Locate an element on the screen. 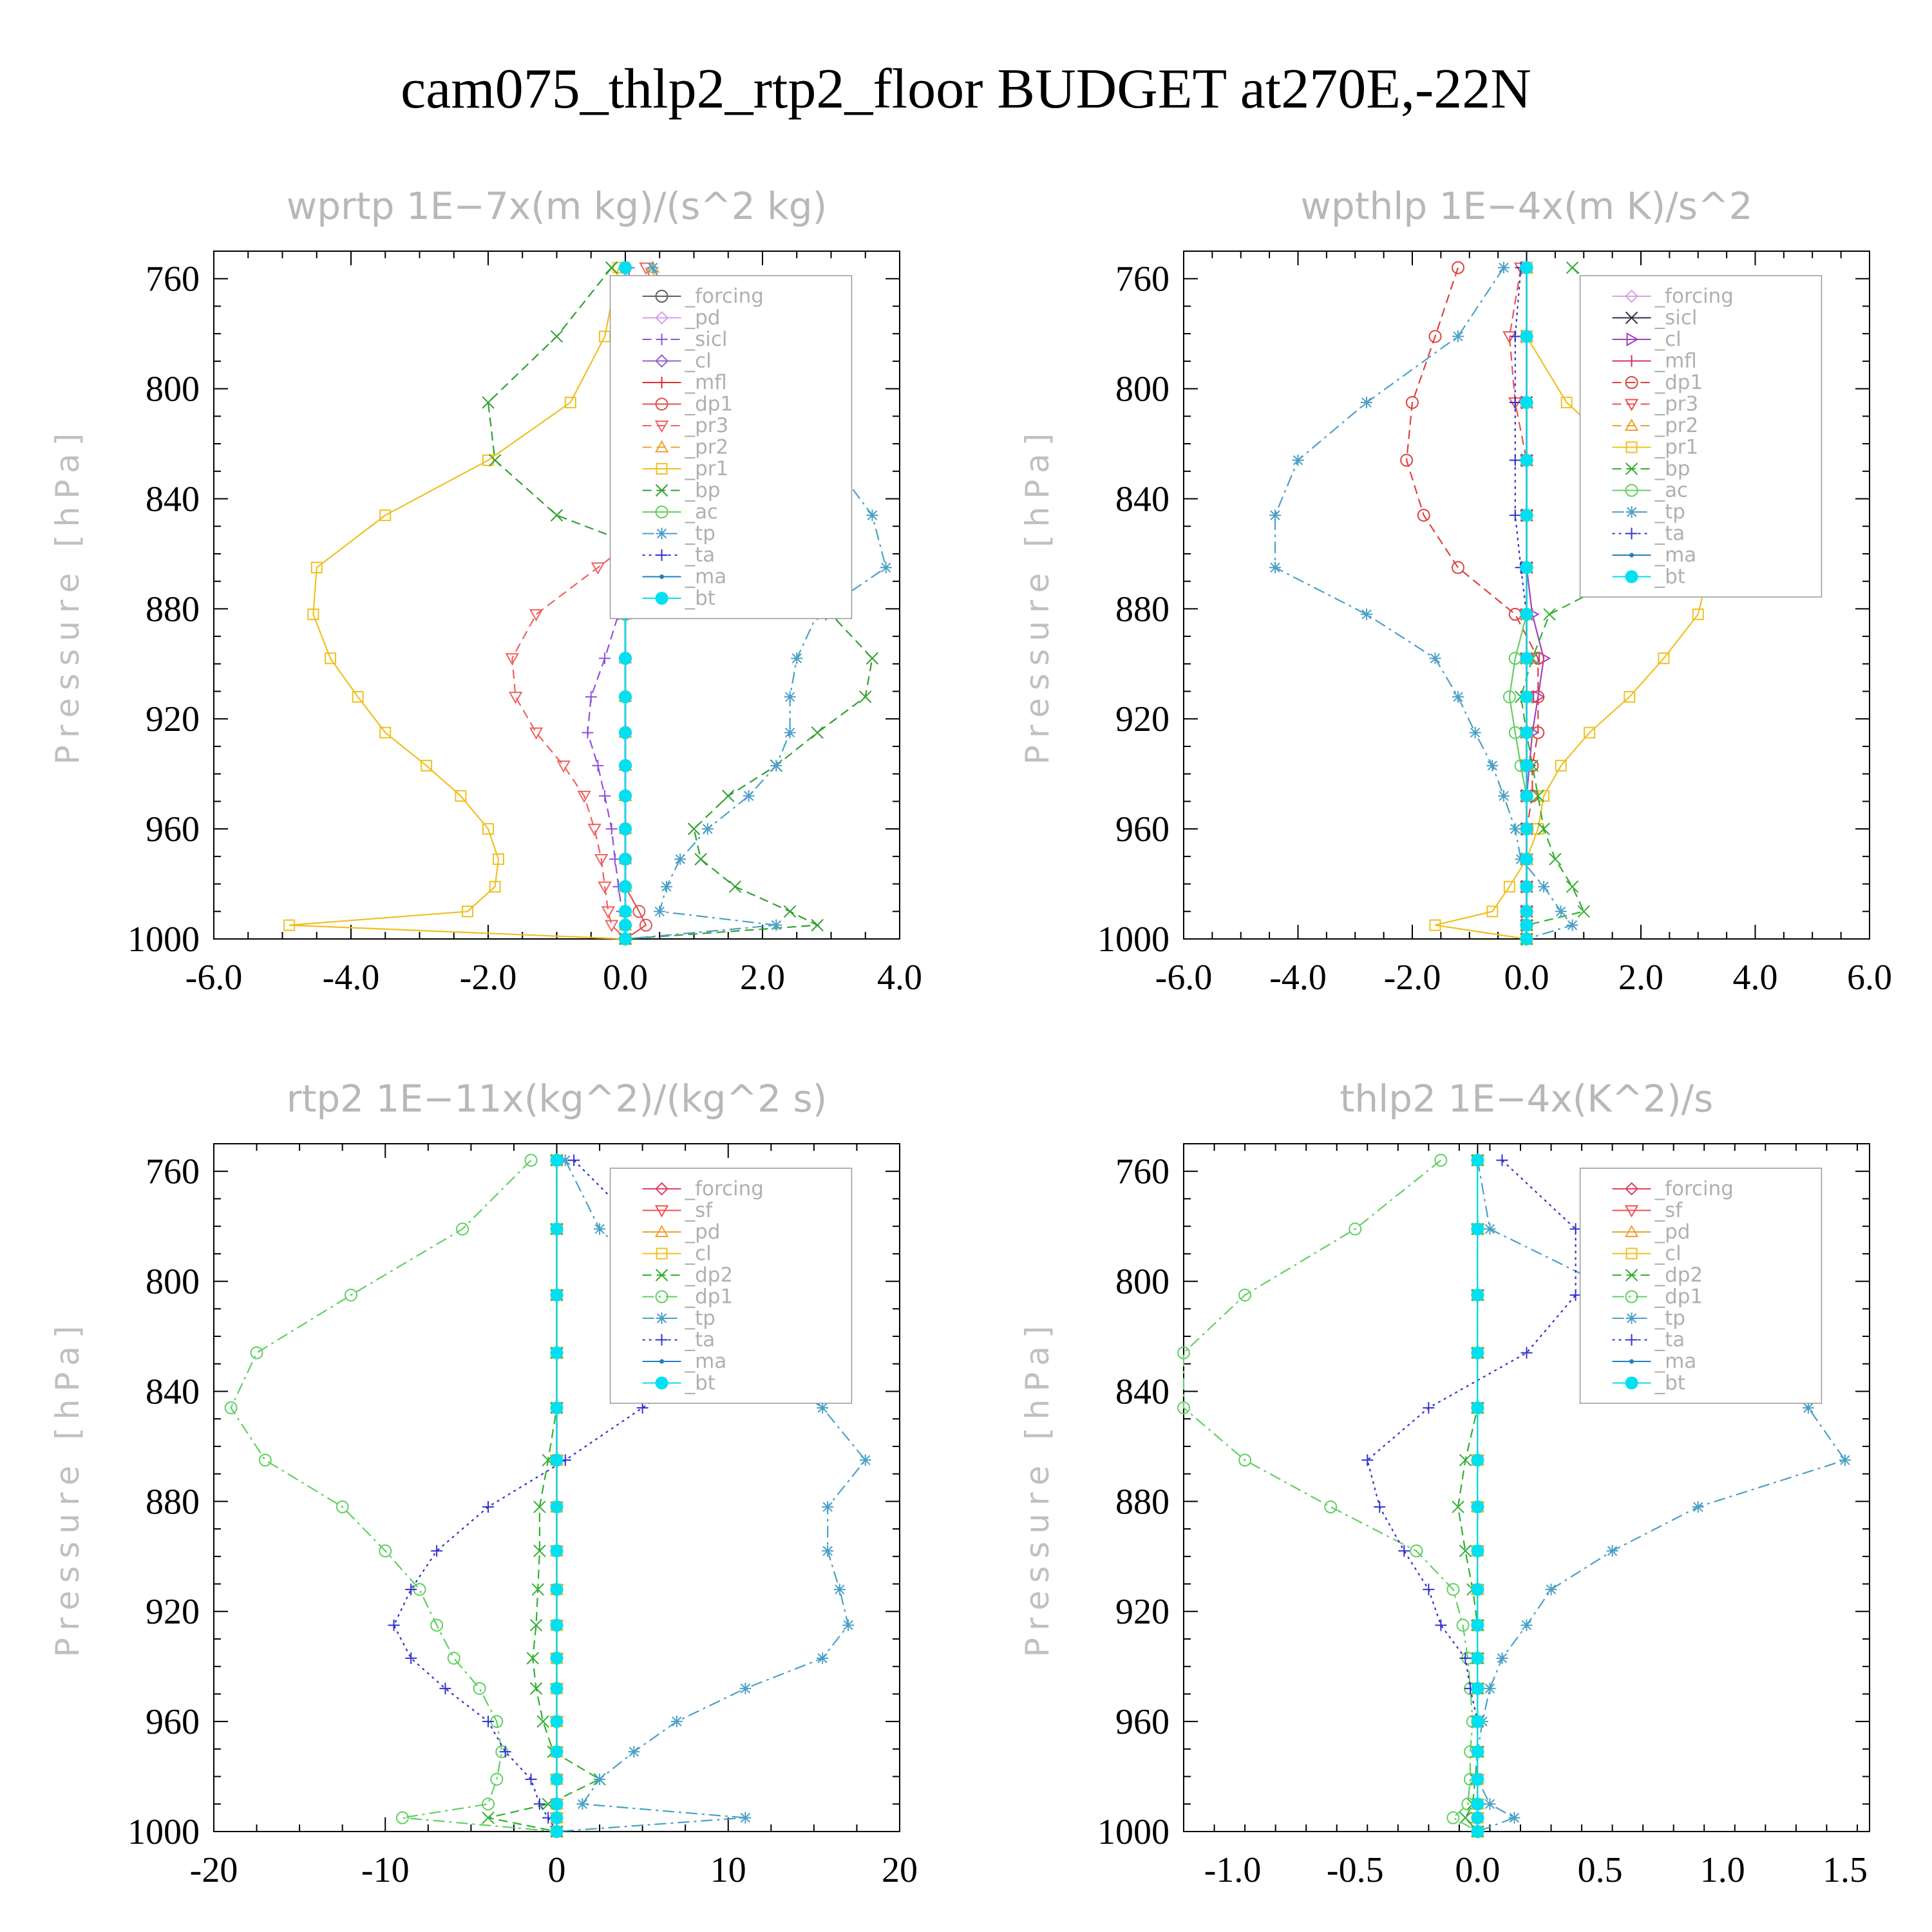  y-tick-label: 960 is located at coordinates (173, 829).